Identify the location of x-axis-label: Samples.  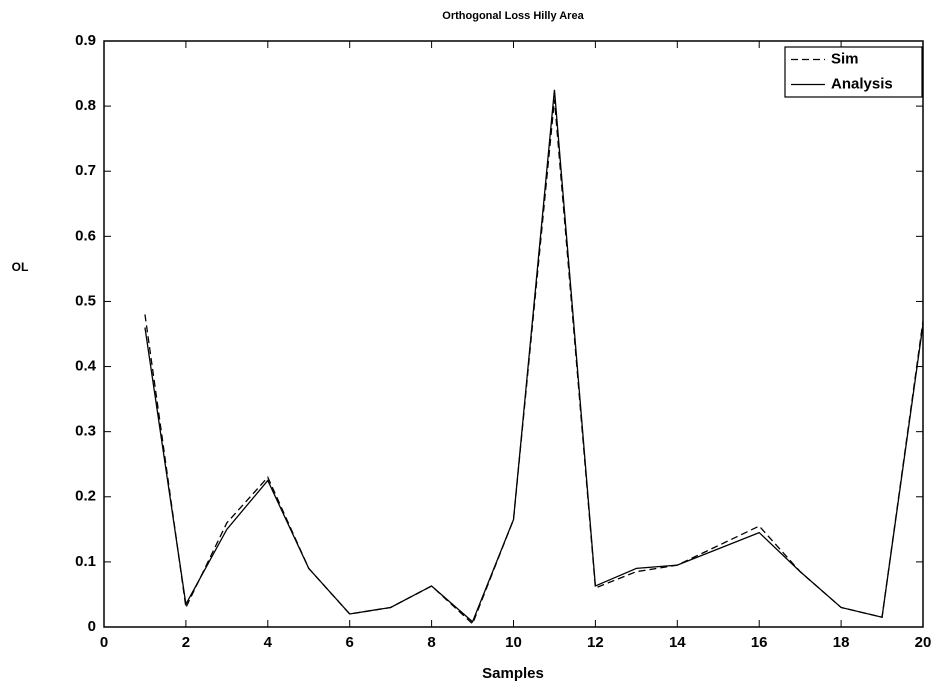
(513, 673).